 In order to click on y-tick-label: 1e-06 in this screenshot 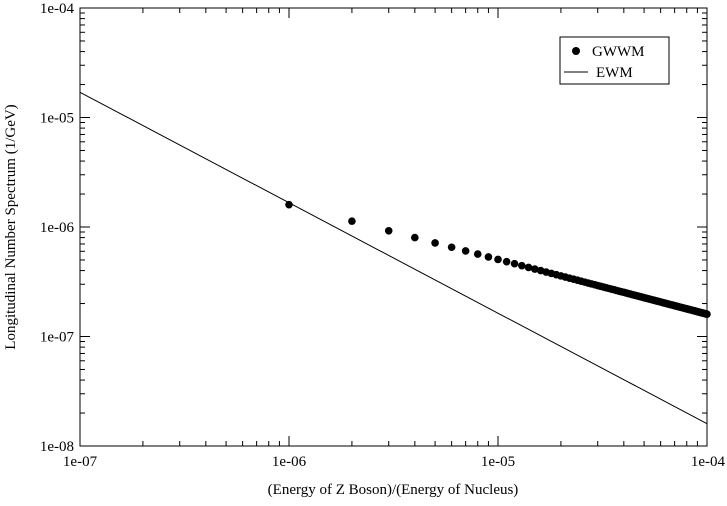, I will do `click(57, 228)`.